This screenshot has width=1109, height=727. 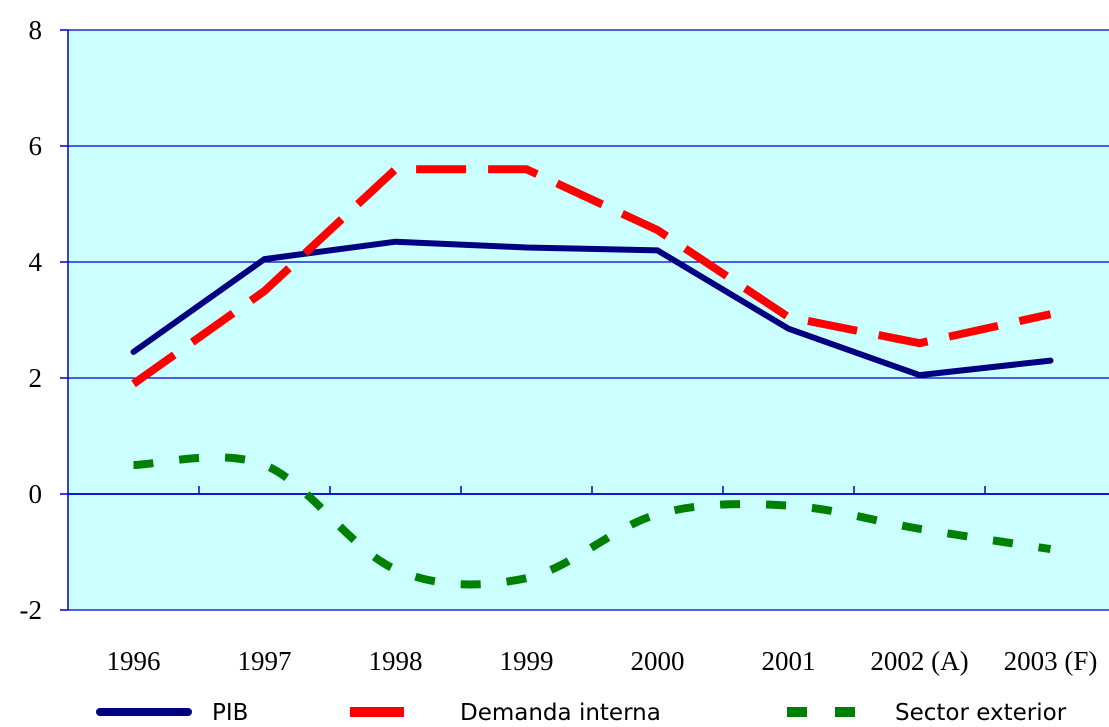 What do you see at coordinates (230, 713) in the screenshot?
I see `legend-label: PIB` at bounding box center [230, 713].